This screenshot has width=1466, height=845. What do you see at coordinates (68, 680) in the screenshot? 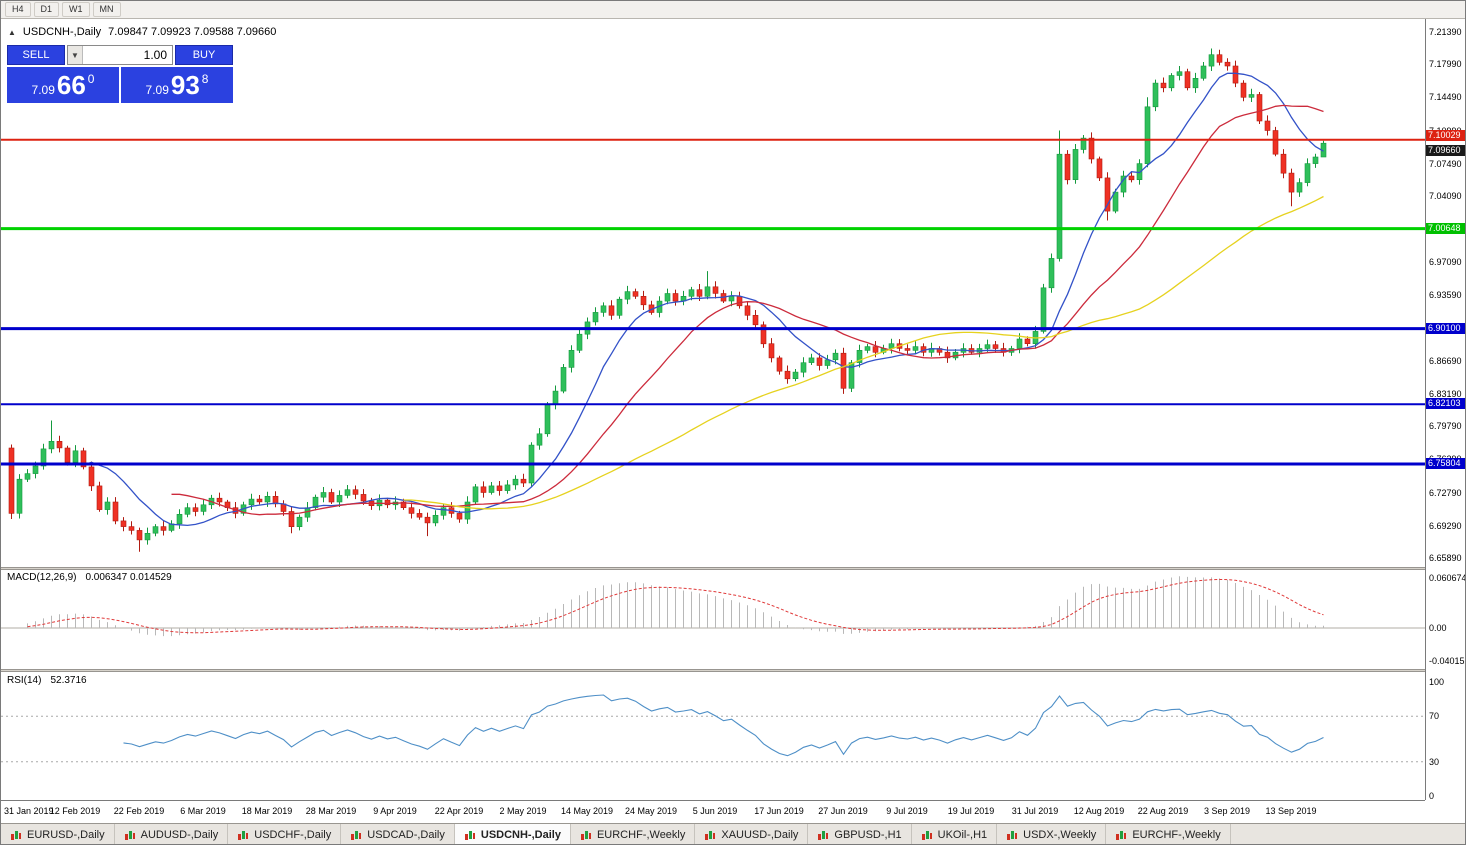
I see `rsi-value: 52.3716` at bounding box center [68, 680].